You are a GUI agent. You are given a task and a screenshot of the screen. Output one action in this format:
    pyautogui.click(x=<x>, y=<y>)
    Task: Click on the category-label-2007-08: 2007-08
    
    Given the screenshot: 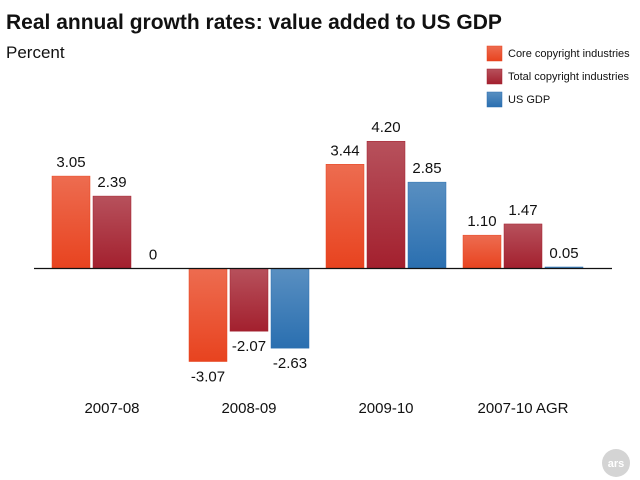 What is the action you would take?
    pyautogui.click(x=111, y=408)
    